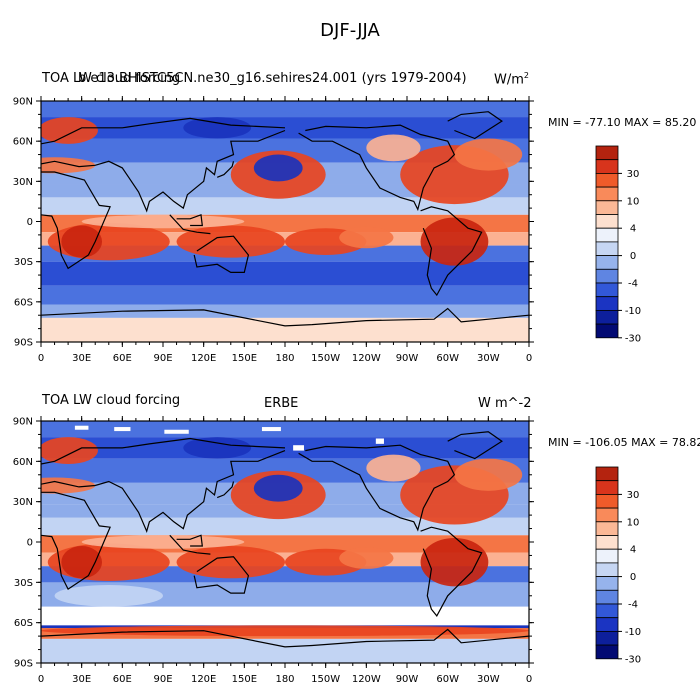 The width and height of the screenshot is (700, 700). I want to click on lon-label: 60W, so click(447, 358).